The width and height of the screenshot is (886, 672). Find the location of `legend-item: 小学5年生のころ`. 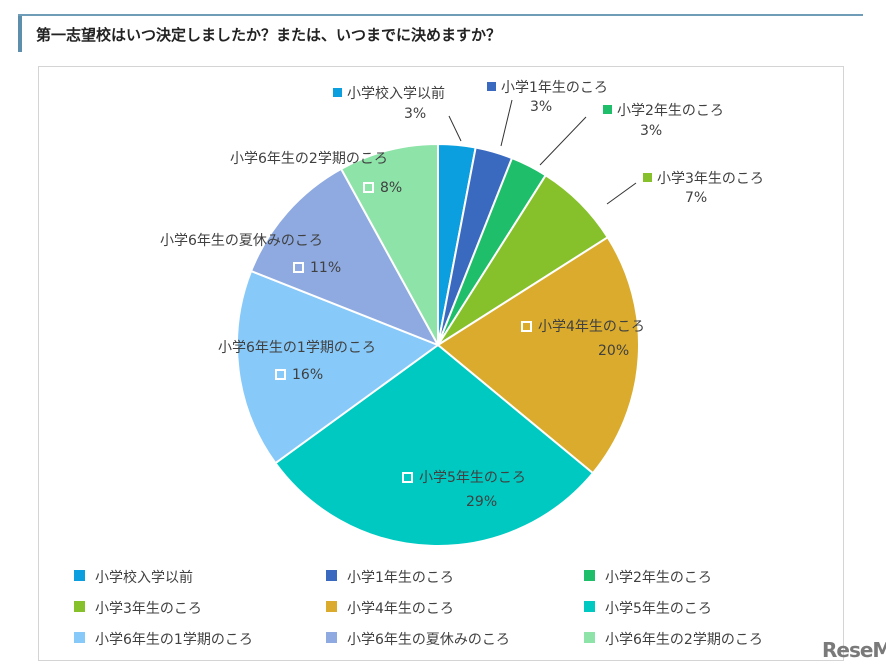

legend-item: 小学5年生のころ is located at coordinates (648, 608).